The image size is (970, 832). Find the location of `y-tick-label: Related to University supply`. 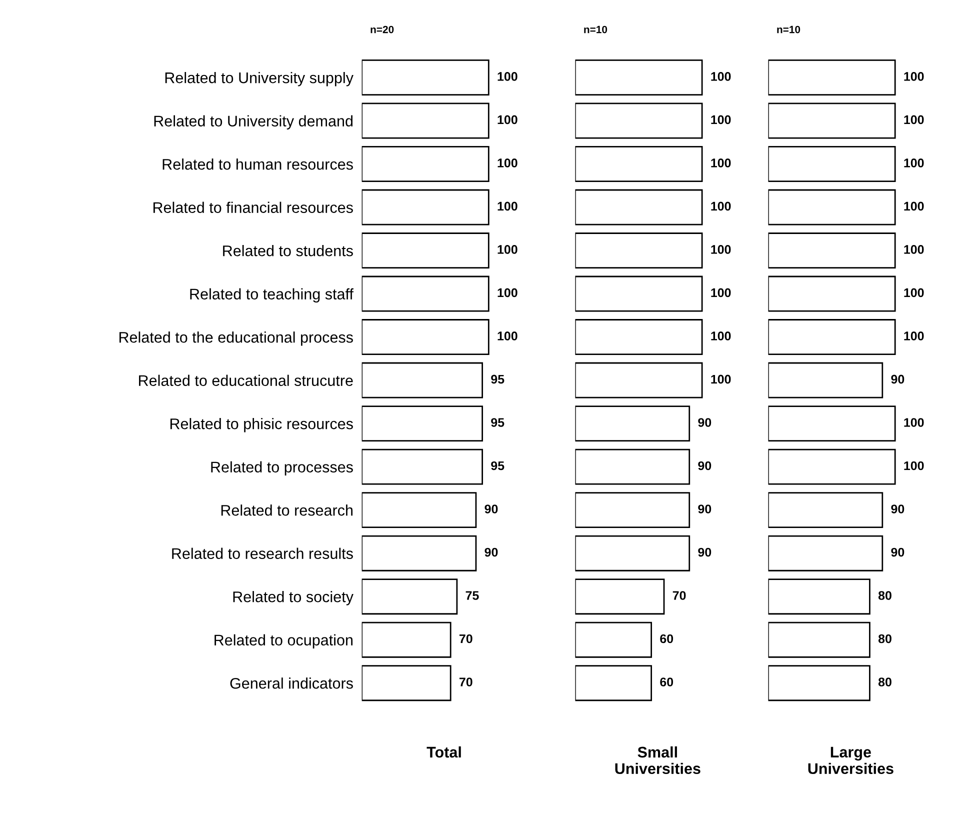

y-tick-label: Related to University supply is located at coordinates (259, 79).